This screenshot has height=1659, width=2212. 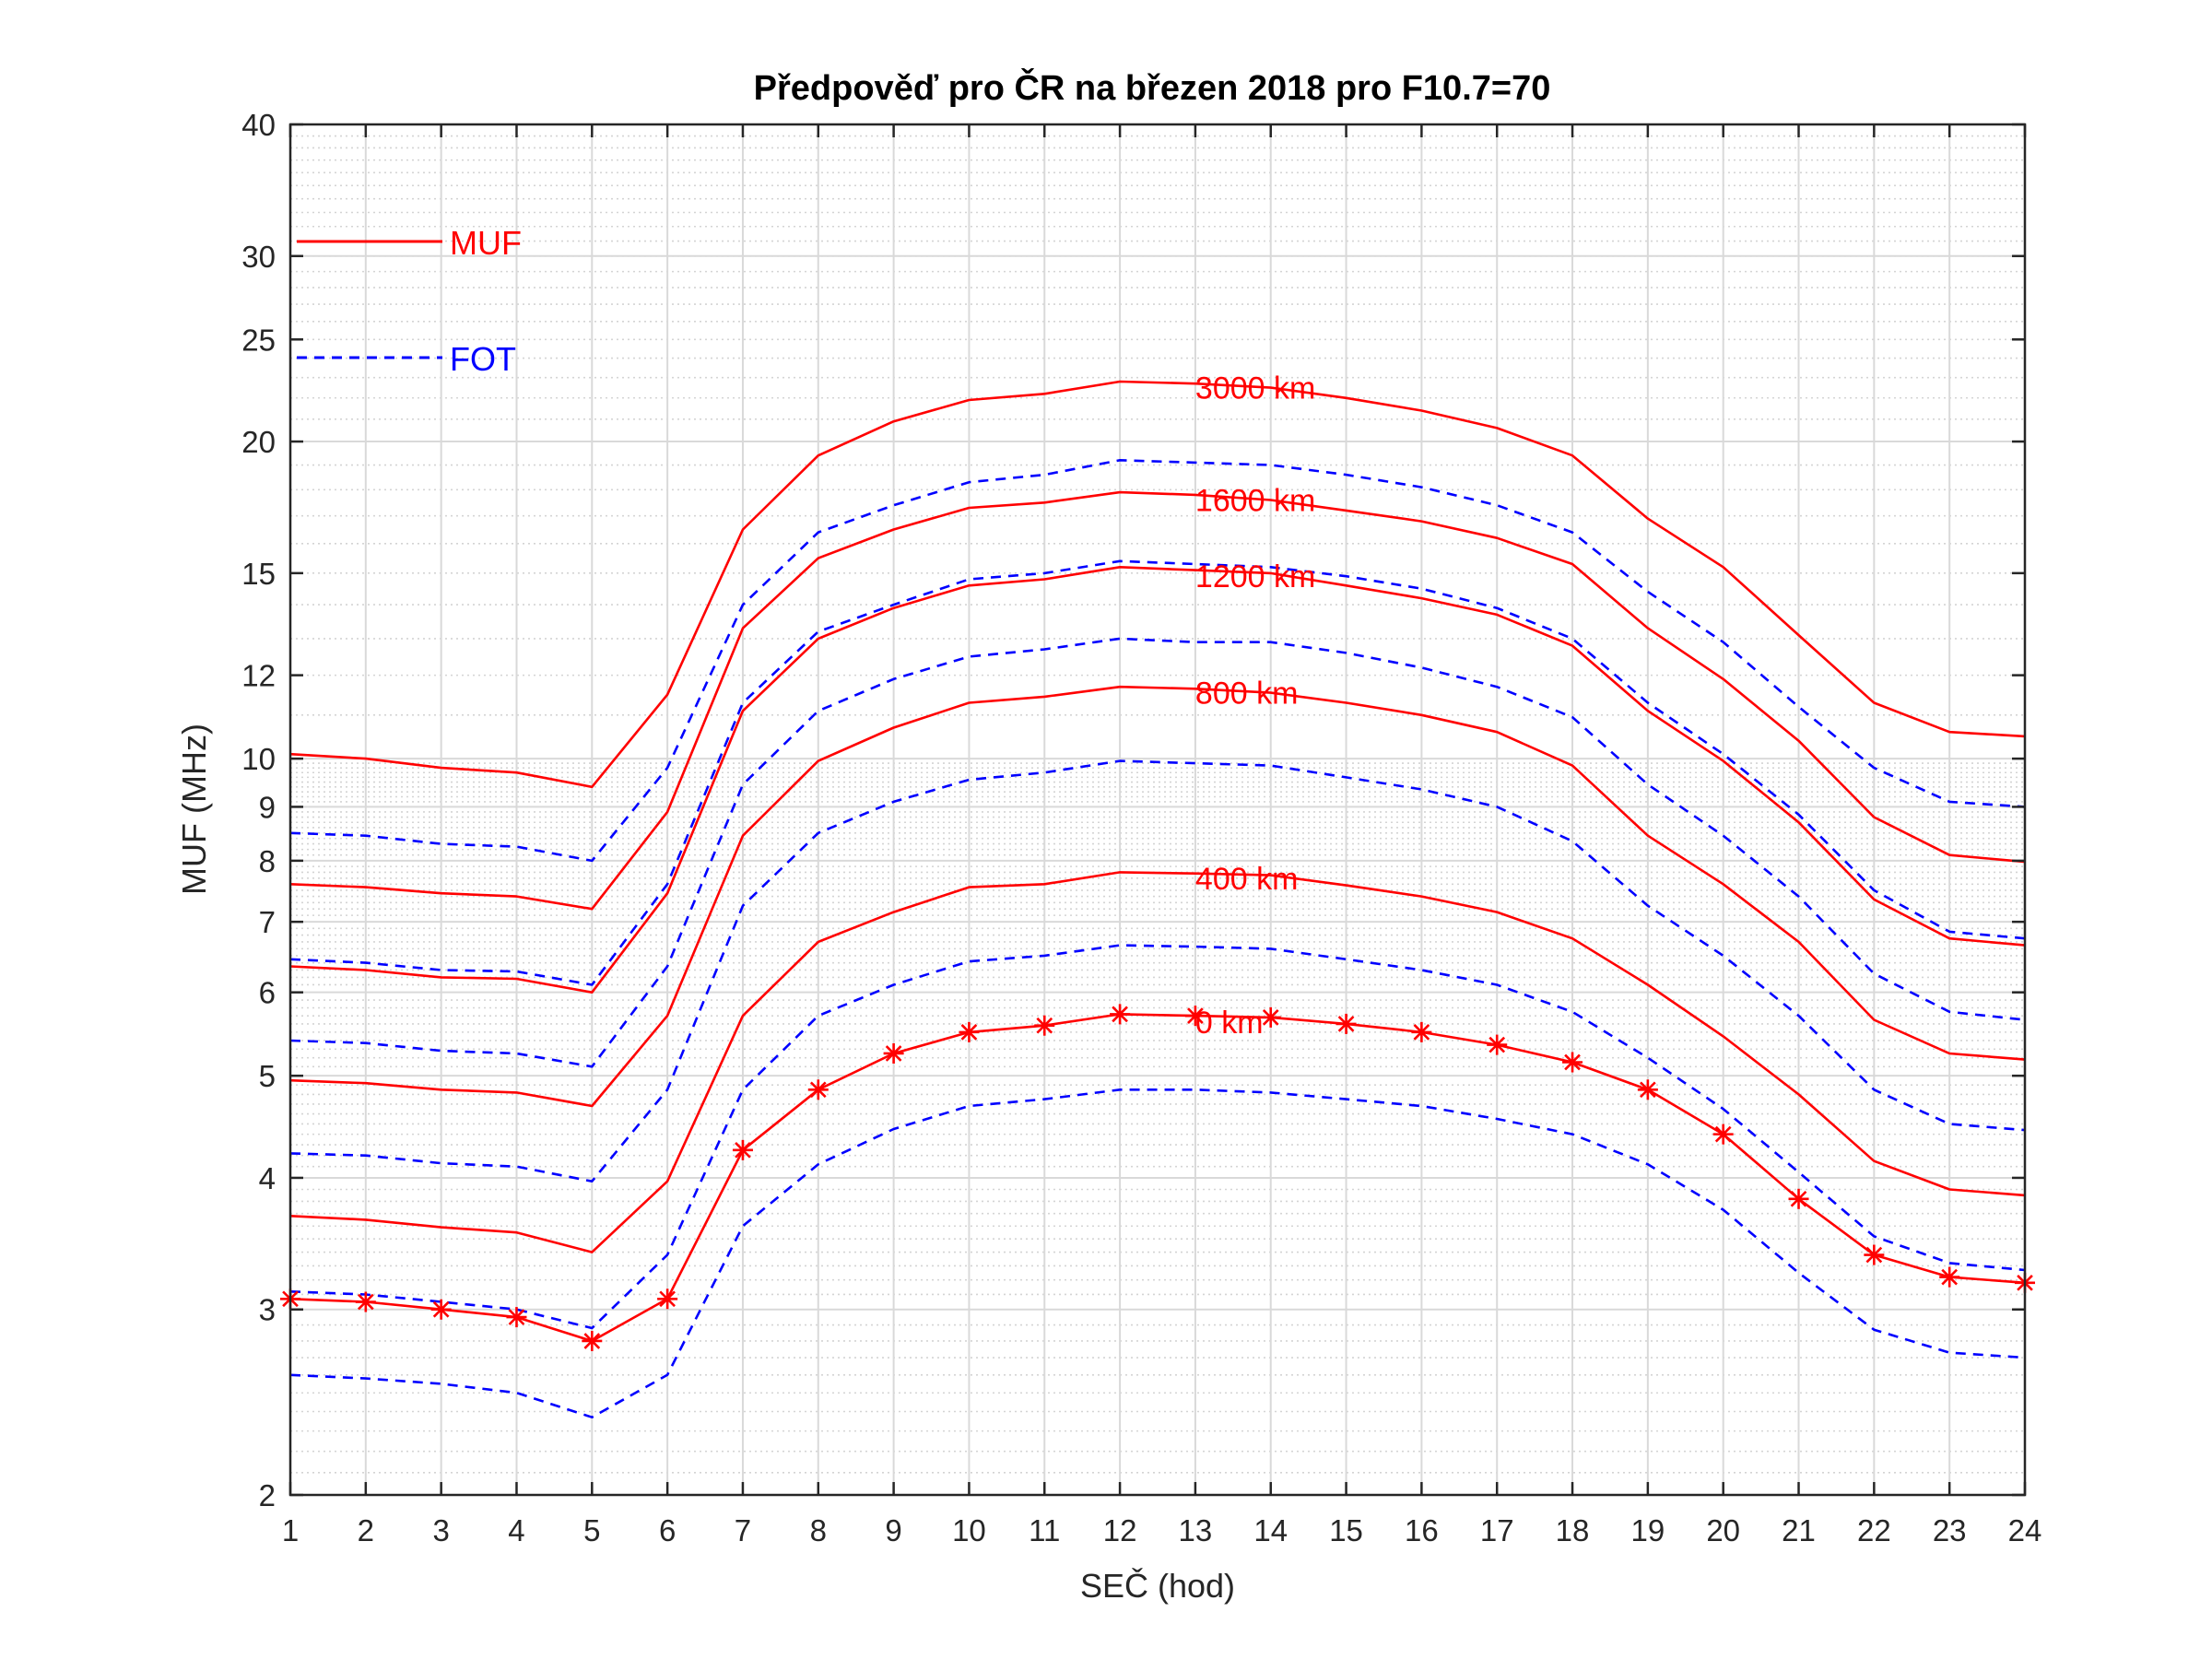 I want to click on y-tick-label: 6, so click(x=267, y=993).